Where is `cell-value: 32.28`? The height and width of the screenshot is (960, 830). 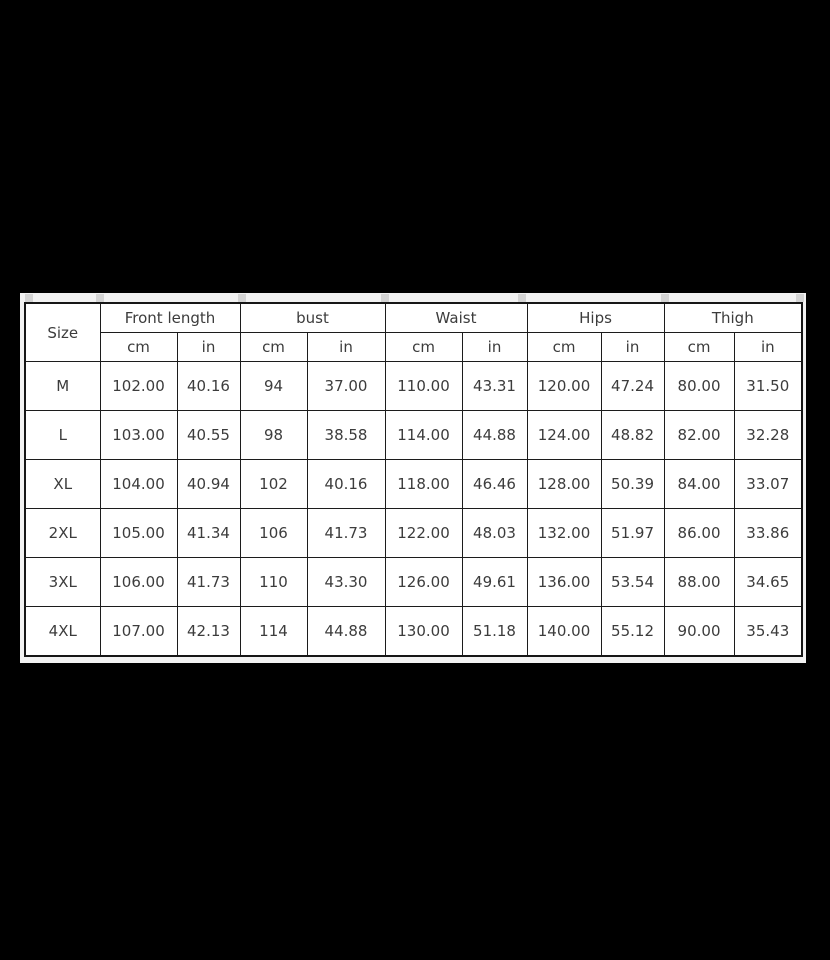
cell-value: 32.28 is located at coordinates (768, 435).